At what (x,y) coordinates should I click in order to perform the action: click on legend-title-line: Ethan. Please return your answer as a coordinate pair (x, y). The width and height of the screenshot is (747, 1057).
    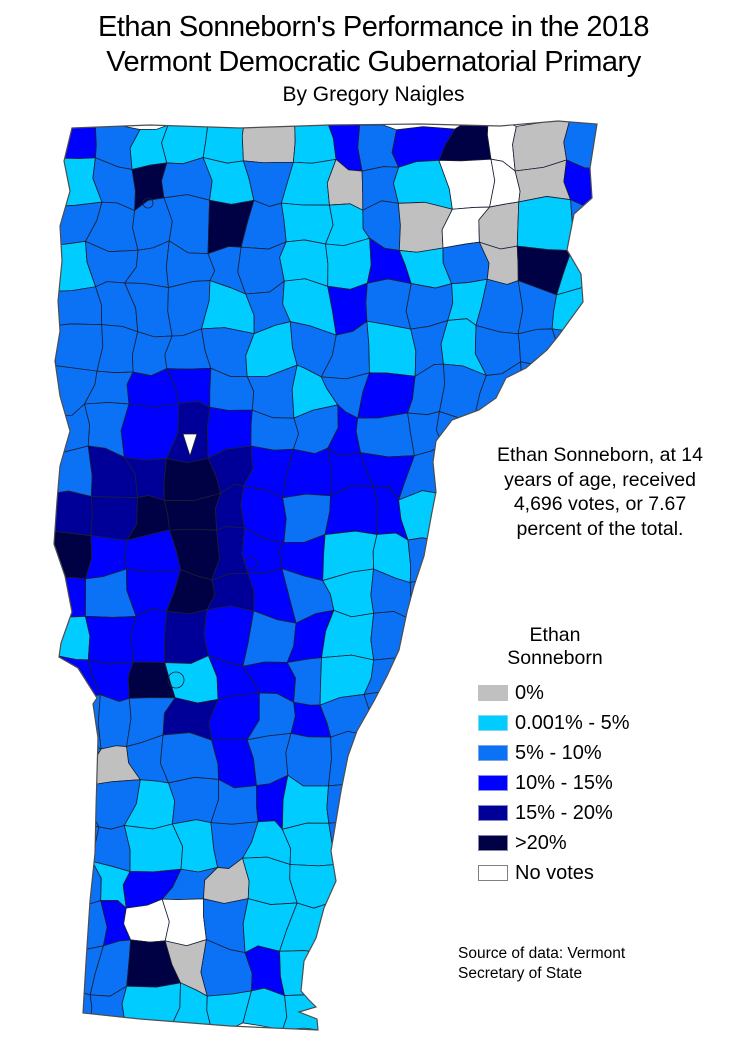
    Looking at the image, I should click on (555, 635).